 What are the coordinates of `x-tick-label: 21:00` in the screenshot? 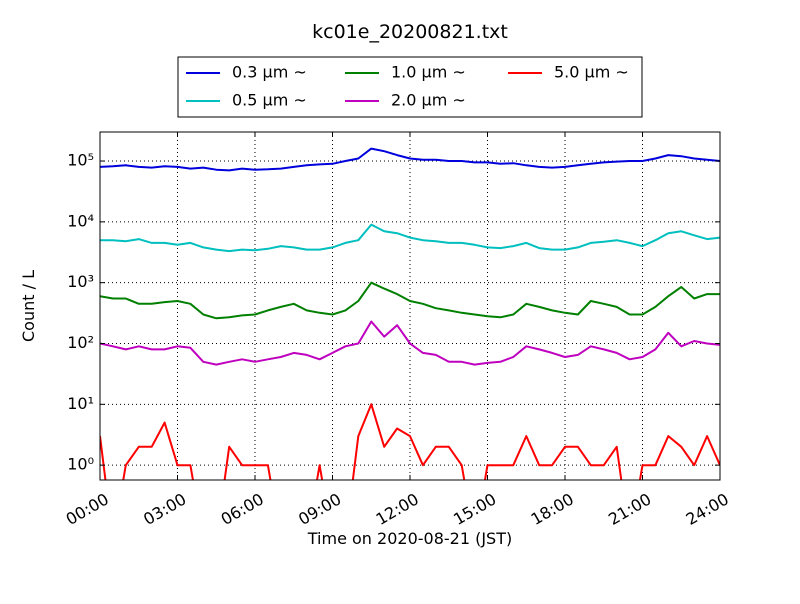 It's located at (629, 509).